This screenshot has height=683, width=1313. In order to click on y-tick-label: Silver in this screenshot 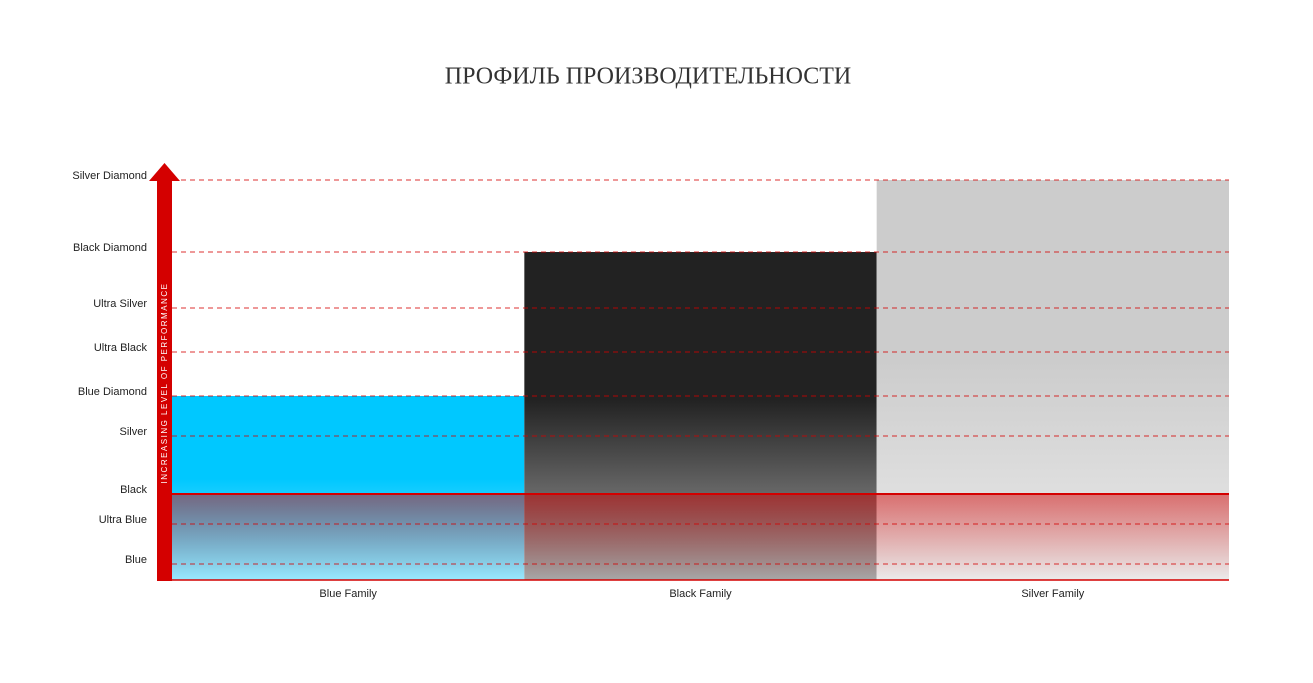, I will do `click(133, 432)`.